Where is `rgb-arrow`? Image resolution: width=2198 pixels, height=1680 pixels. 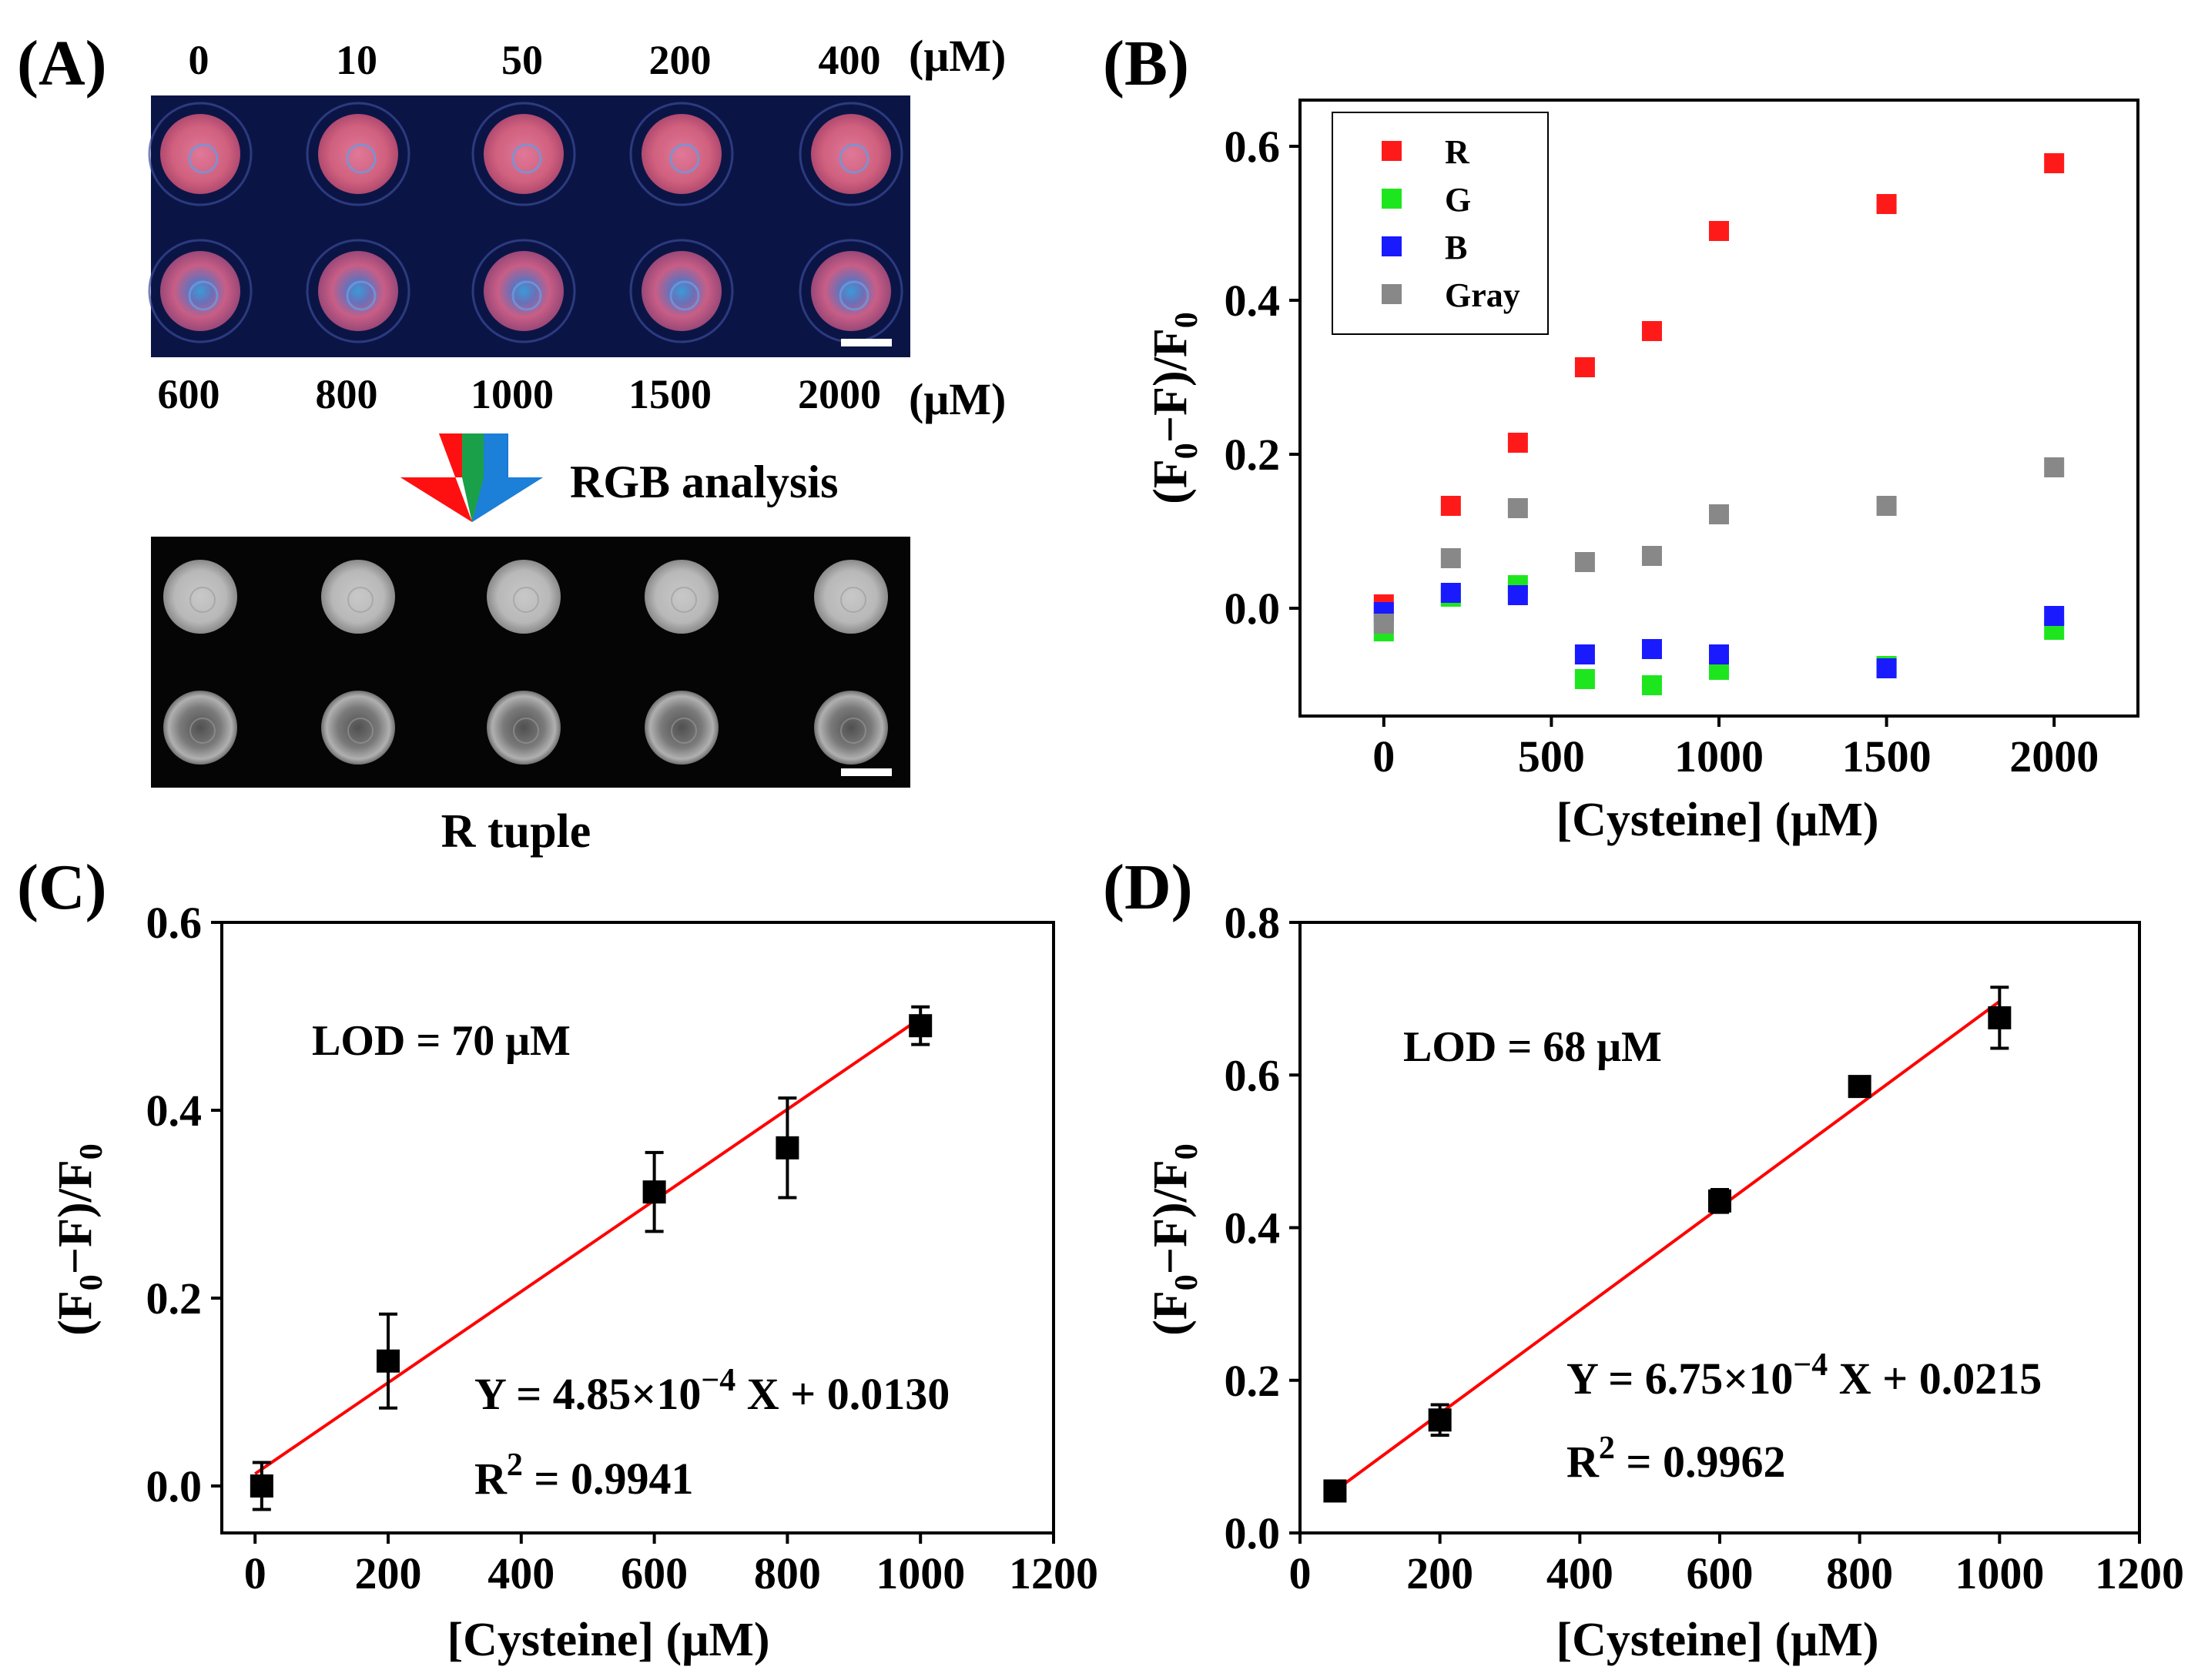
rgb-arrow is located at coordinates (472, 477).